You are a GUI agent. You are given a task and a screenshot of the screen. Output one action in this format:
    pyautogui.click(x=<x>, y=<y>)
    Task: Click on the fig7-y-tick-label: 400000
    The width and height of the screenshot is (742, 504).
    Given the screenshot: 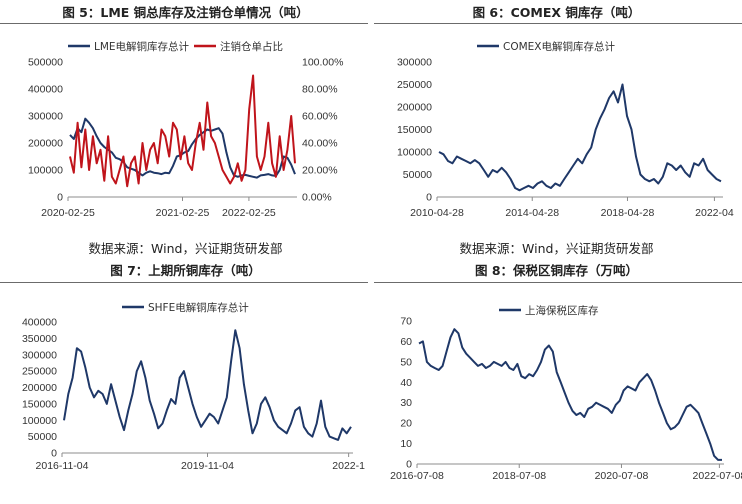 What is the action you would take?
    pyautogui.click(x=39, y=323)
    